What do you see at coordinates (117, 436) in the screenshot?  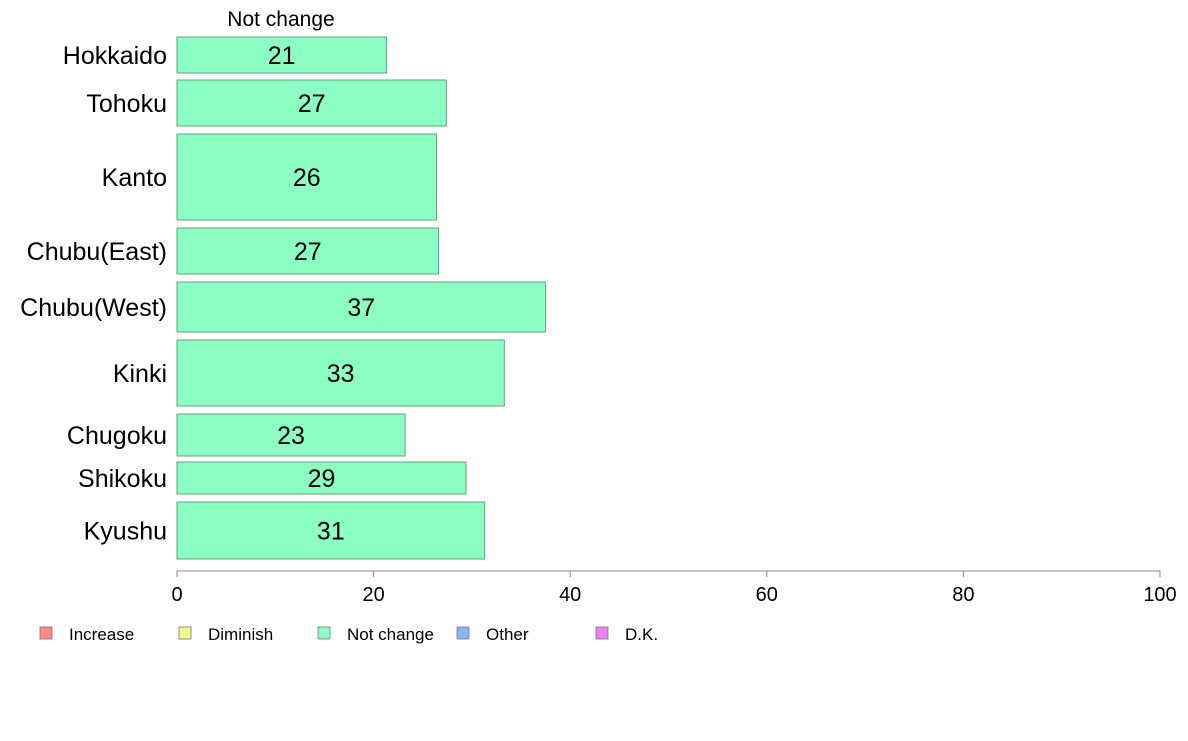 I see `category-label: Chugoku` at bounding box center [117, 436].